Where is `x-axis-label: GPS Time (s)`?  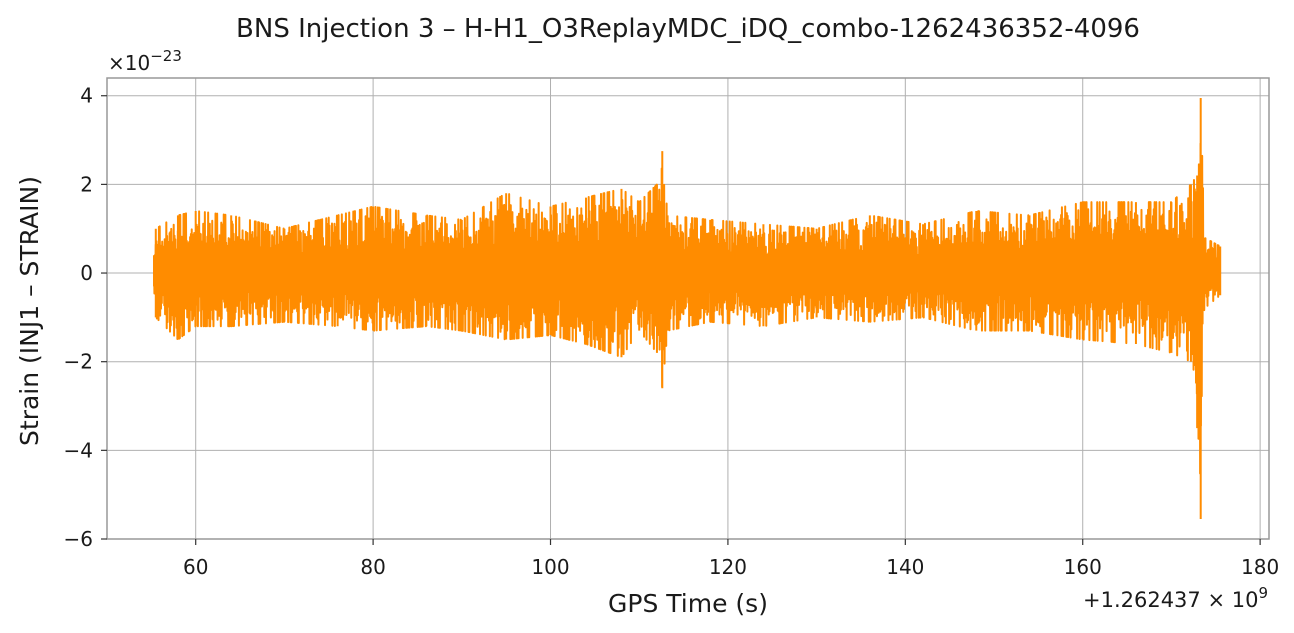
x-axis-label: GPS Time (s) is located at coordinates (688, 603).